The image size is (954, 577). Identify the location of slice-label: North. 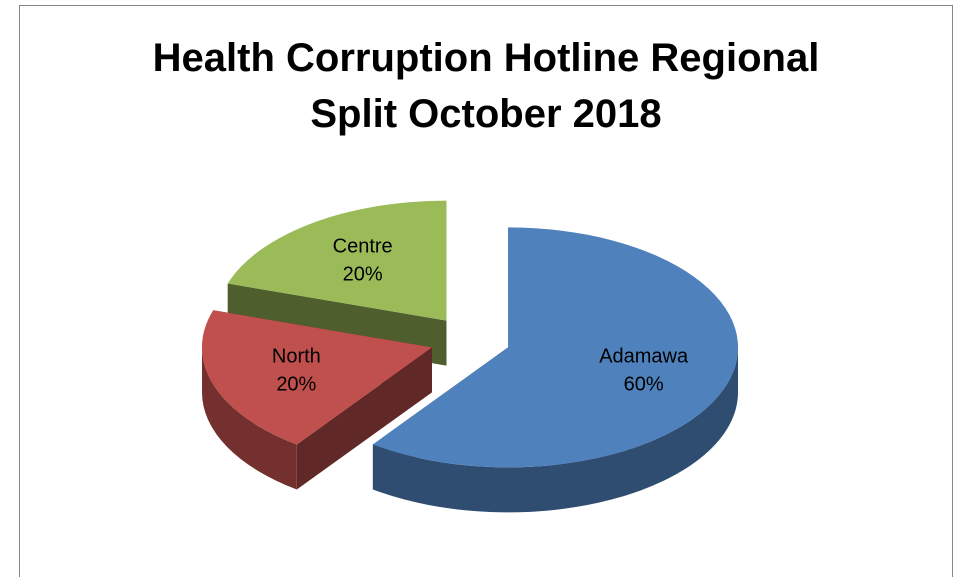
(296, 357).